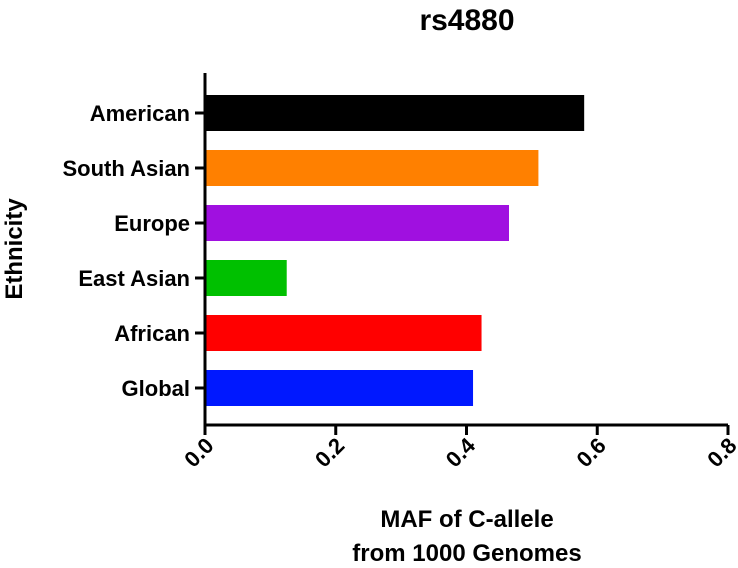  Describe the element at coordinates (198, 452) in the screenshot. I see `x-tick-label: 0.0` at that location.